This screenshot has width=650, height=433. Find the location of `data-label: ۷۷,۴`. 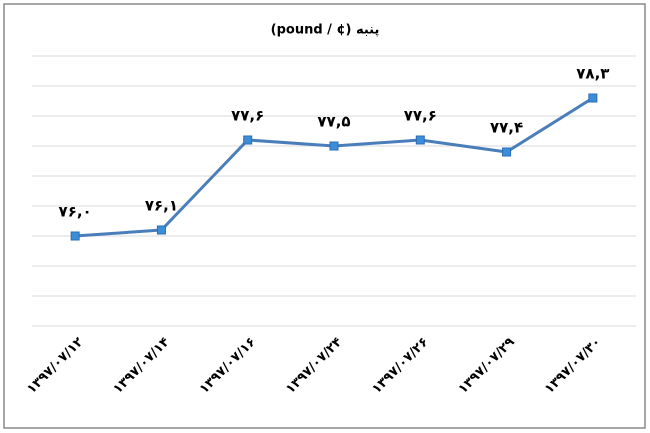

data-label: ۷۷,۴ is located at coordinates (506, 128).